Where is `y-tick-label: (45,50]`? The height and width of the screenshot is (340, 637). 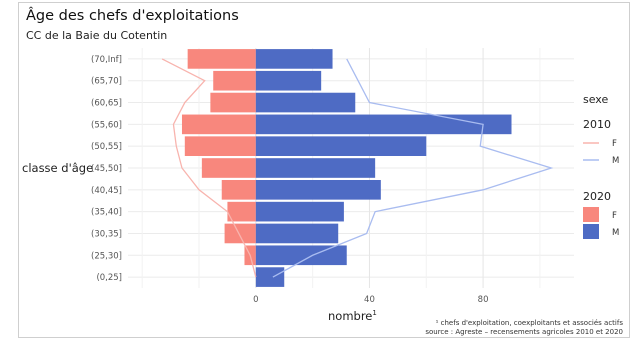 y-tick-label: (45,50] is located at coordinates (106, 169).